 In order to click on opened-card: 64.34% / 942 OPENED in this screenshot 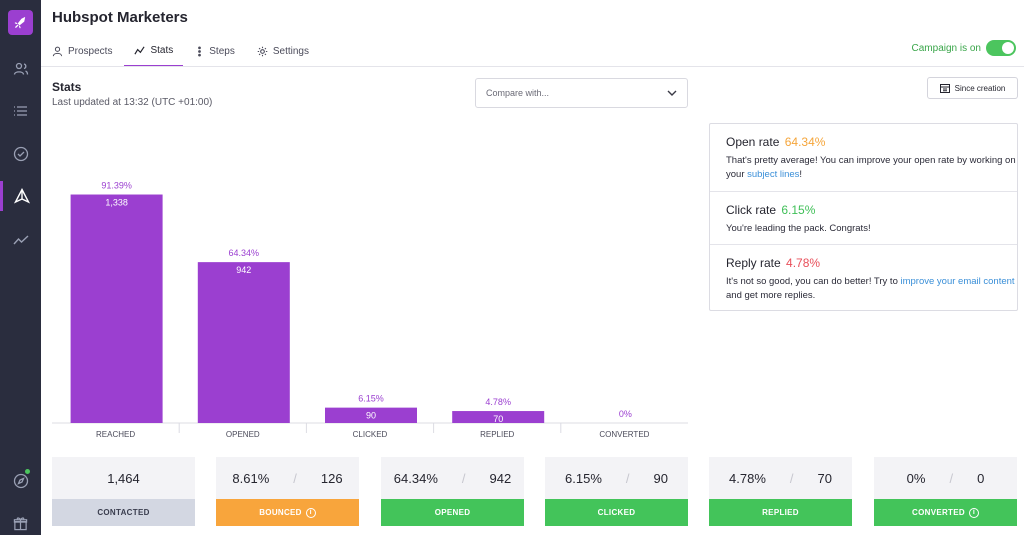, I will do `click(452, 491)`.